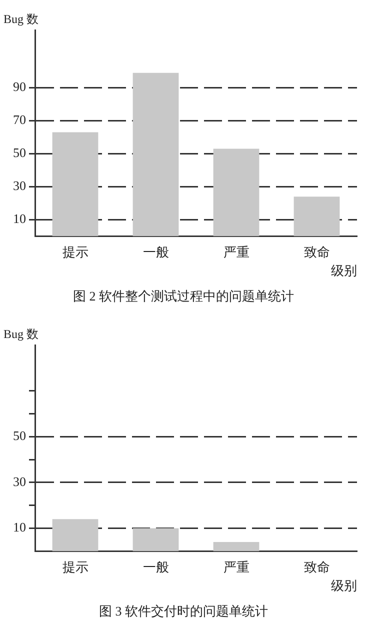 The image size is (387, 630). I want to click on y-tick-label: 70, so click(19, 120).